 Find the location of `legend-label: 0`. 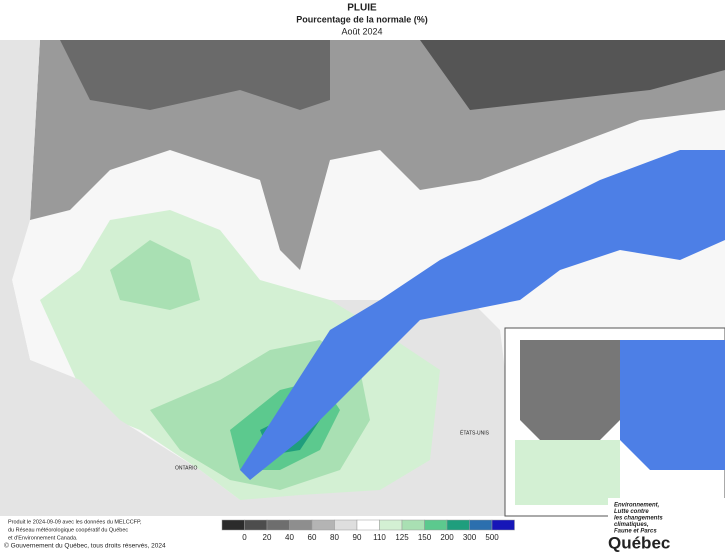

legend-label: 0 is located at coordinates (244, 537).